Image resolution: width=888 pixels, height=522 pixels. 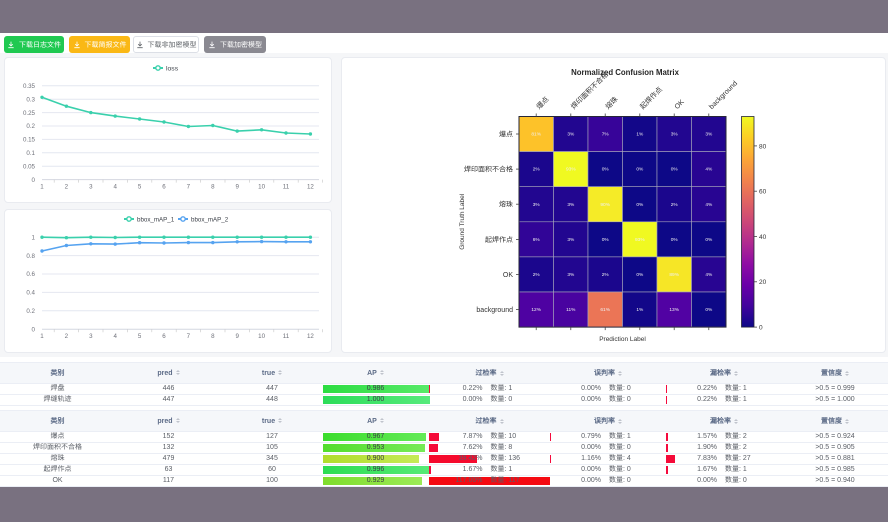 I want to click on svg-text: 40, so click(x=763, y=237).